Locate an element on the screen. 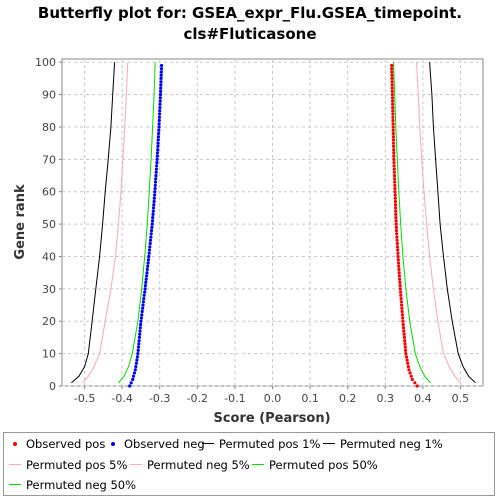  legend-label: Observed pos is located at coordinates (66, 444).